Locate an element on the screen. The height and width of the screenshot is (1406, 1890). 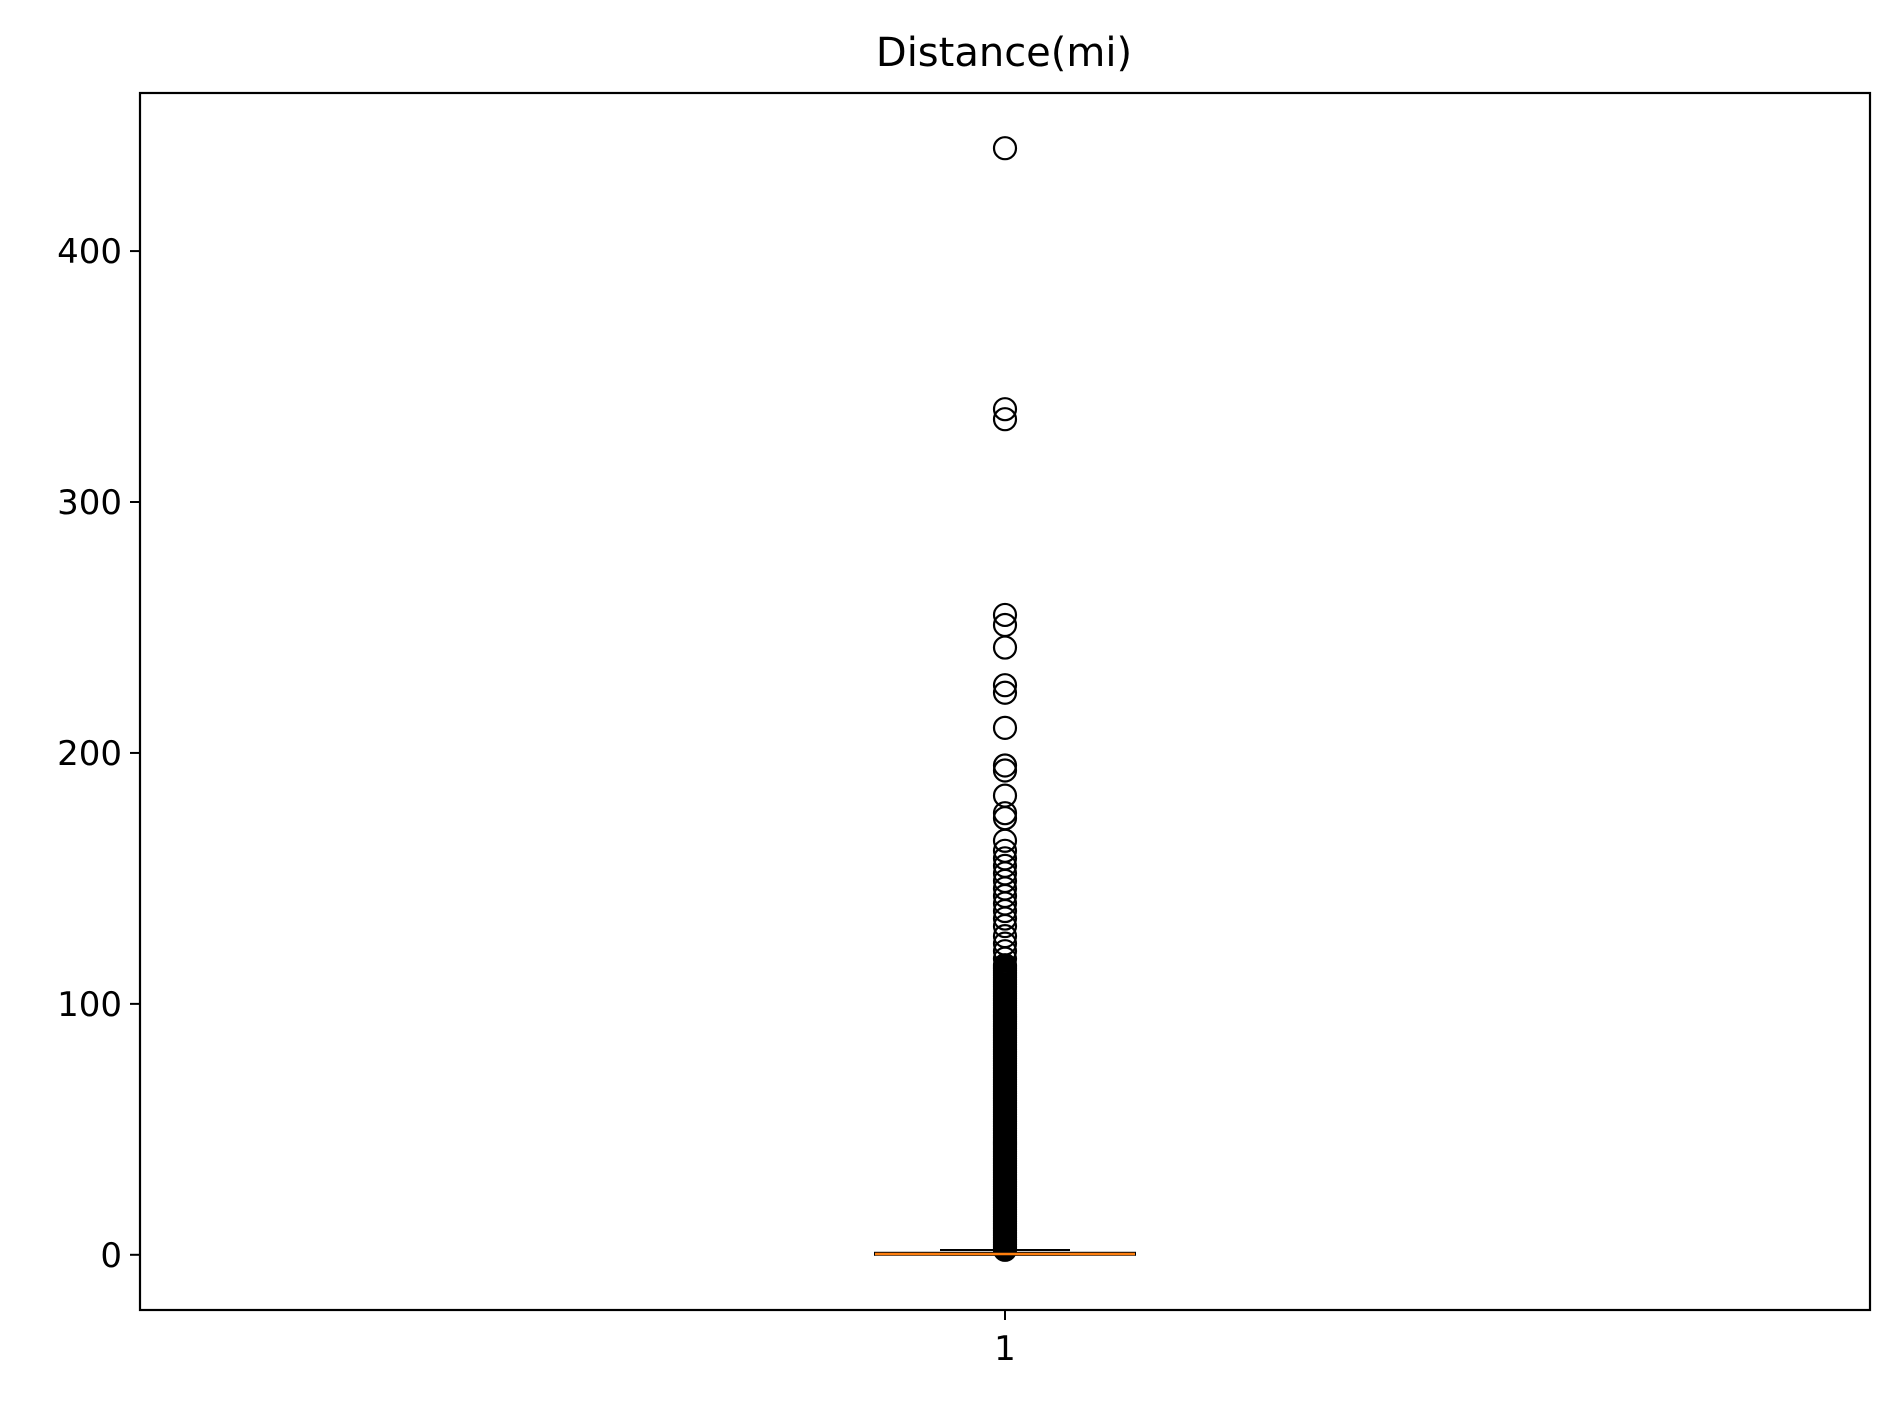
y-tick-label: 400 is located at coordinates (89, 252).